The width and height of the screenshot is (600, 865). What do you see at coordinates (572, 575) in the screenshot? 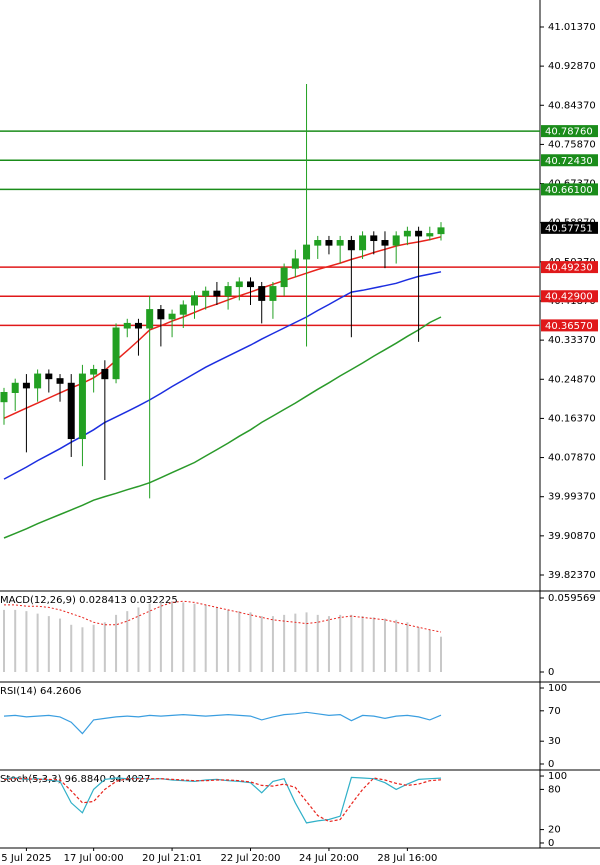
I see `y-tick-label: 39.82370` at bounding box center [572, 575].